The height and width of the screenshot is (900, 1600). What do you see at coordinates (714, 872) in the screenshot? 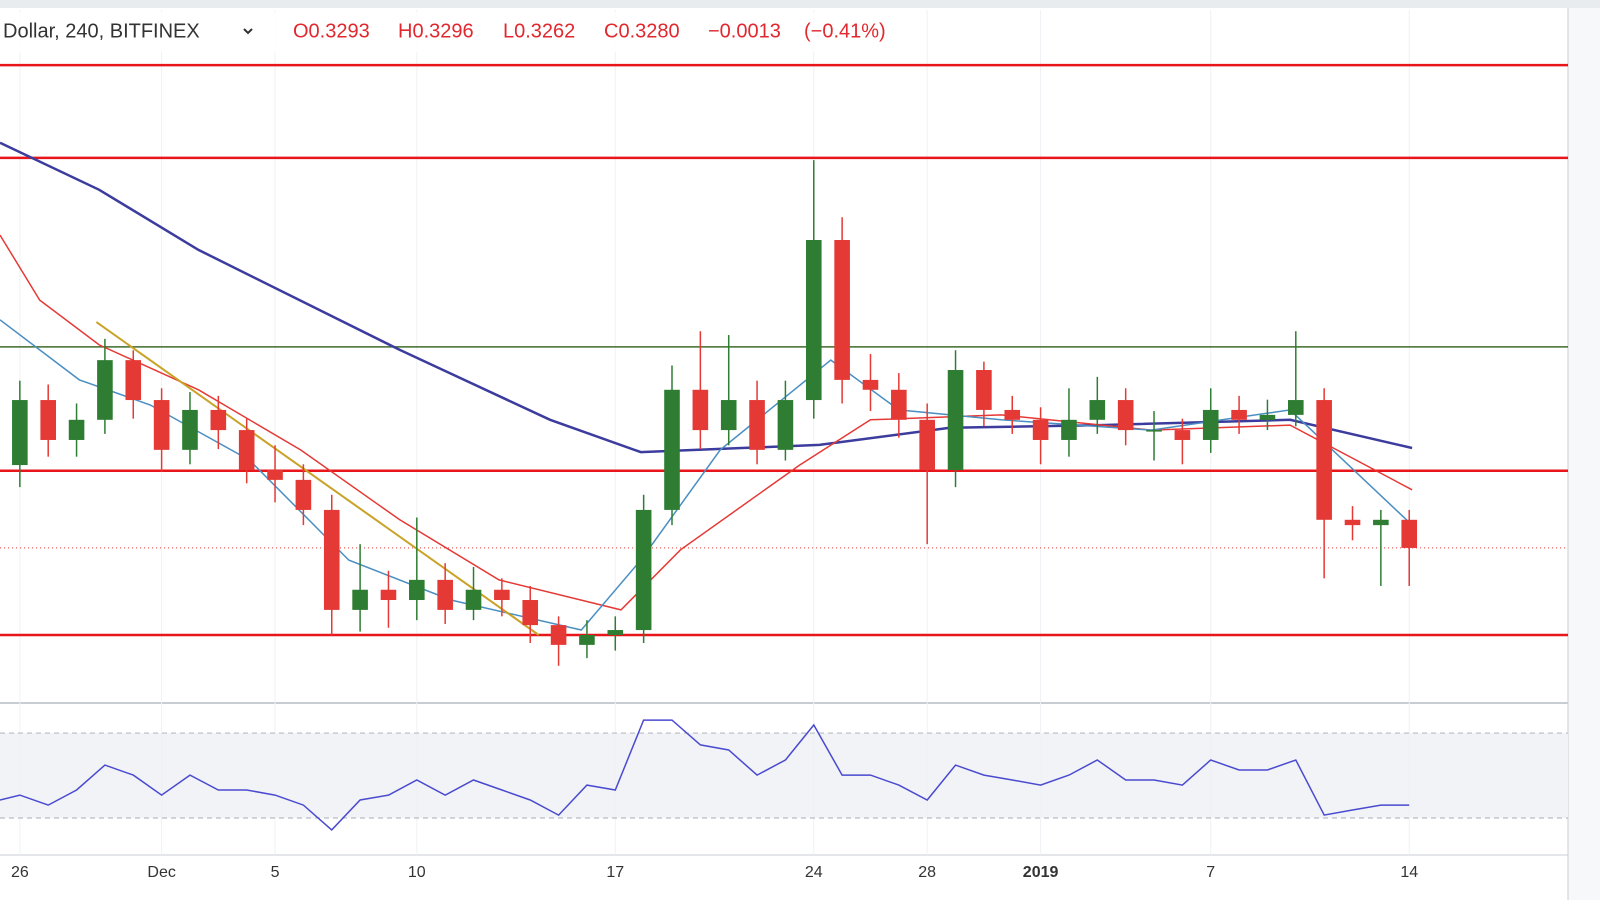
I see `time-axis: 26 Dec 5 10 17 24 28 2019 7 14` at bounding box center [714, 872].